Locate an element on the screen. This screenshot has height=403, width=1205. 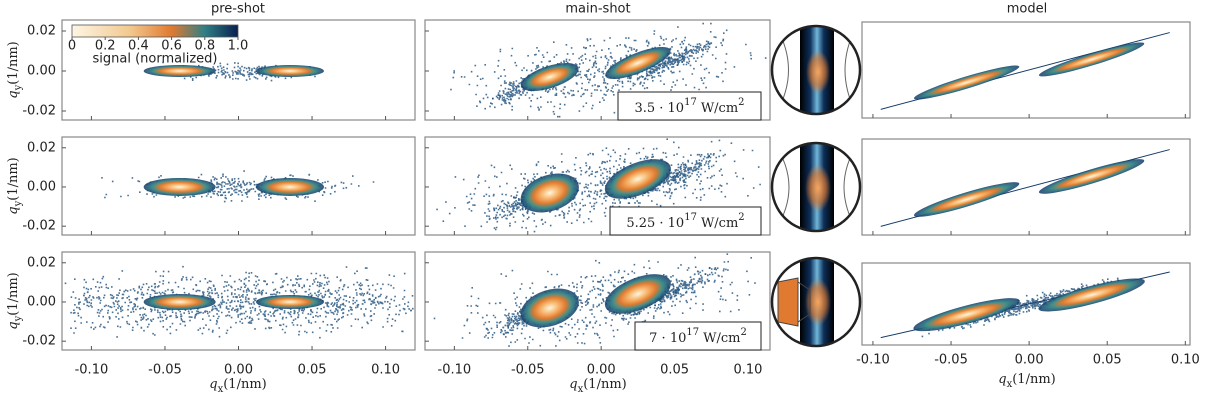
intensity-label: 3.5 · 1017 W/cm2 is located at coordinates (689, 106).